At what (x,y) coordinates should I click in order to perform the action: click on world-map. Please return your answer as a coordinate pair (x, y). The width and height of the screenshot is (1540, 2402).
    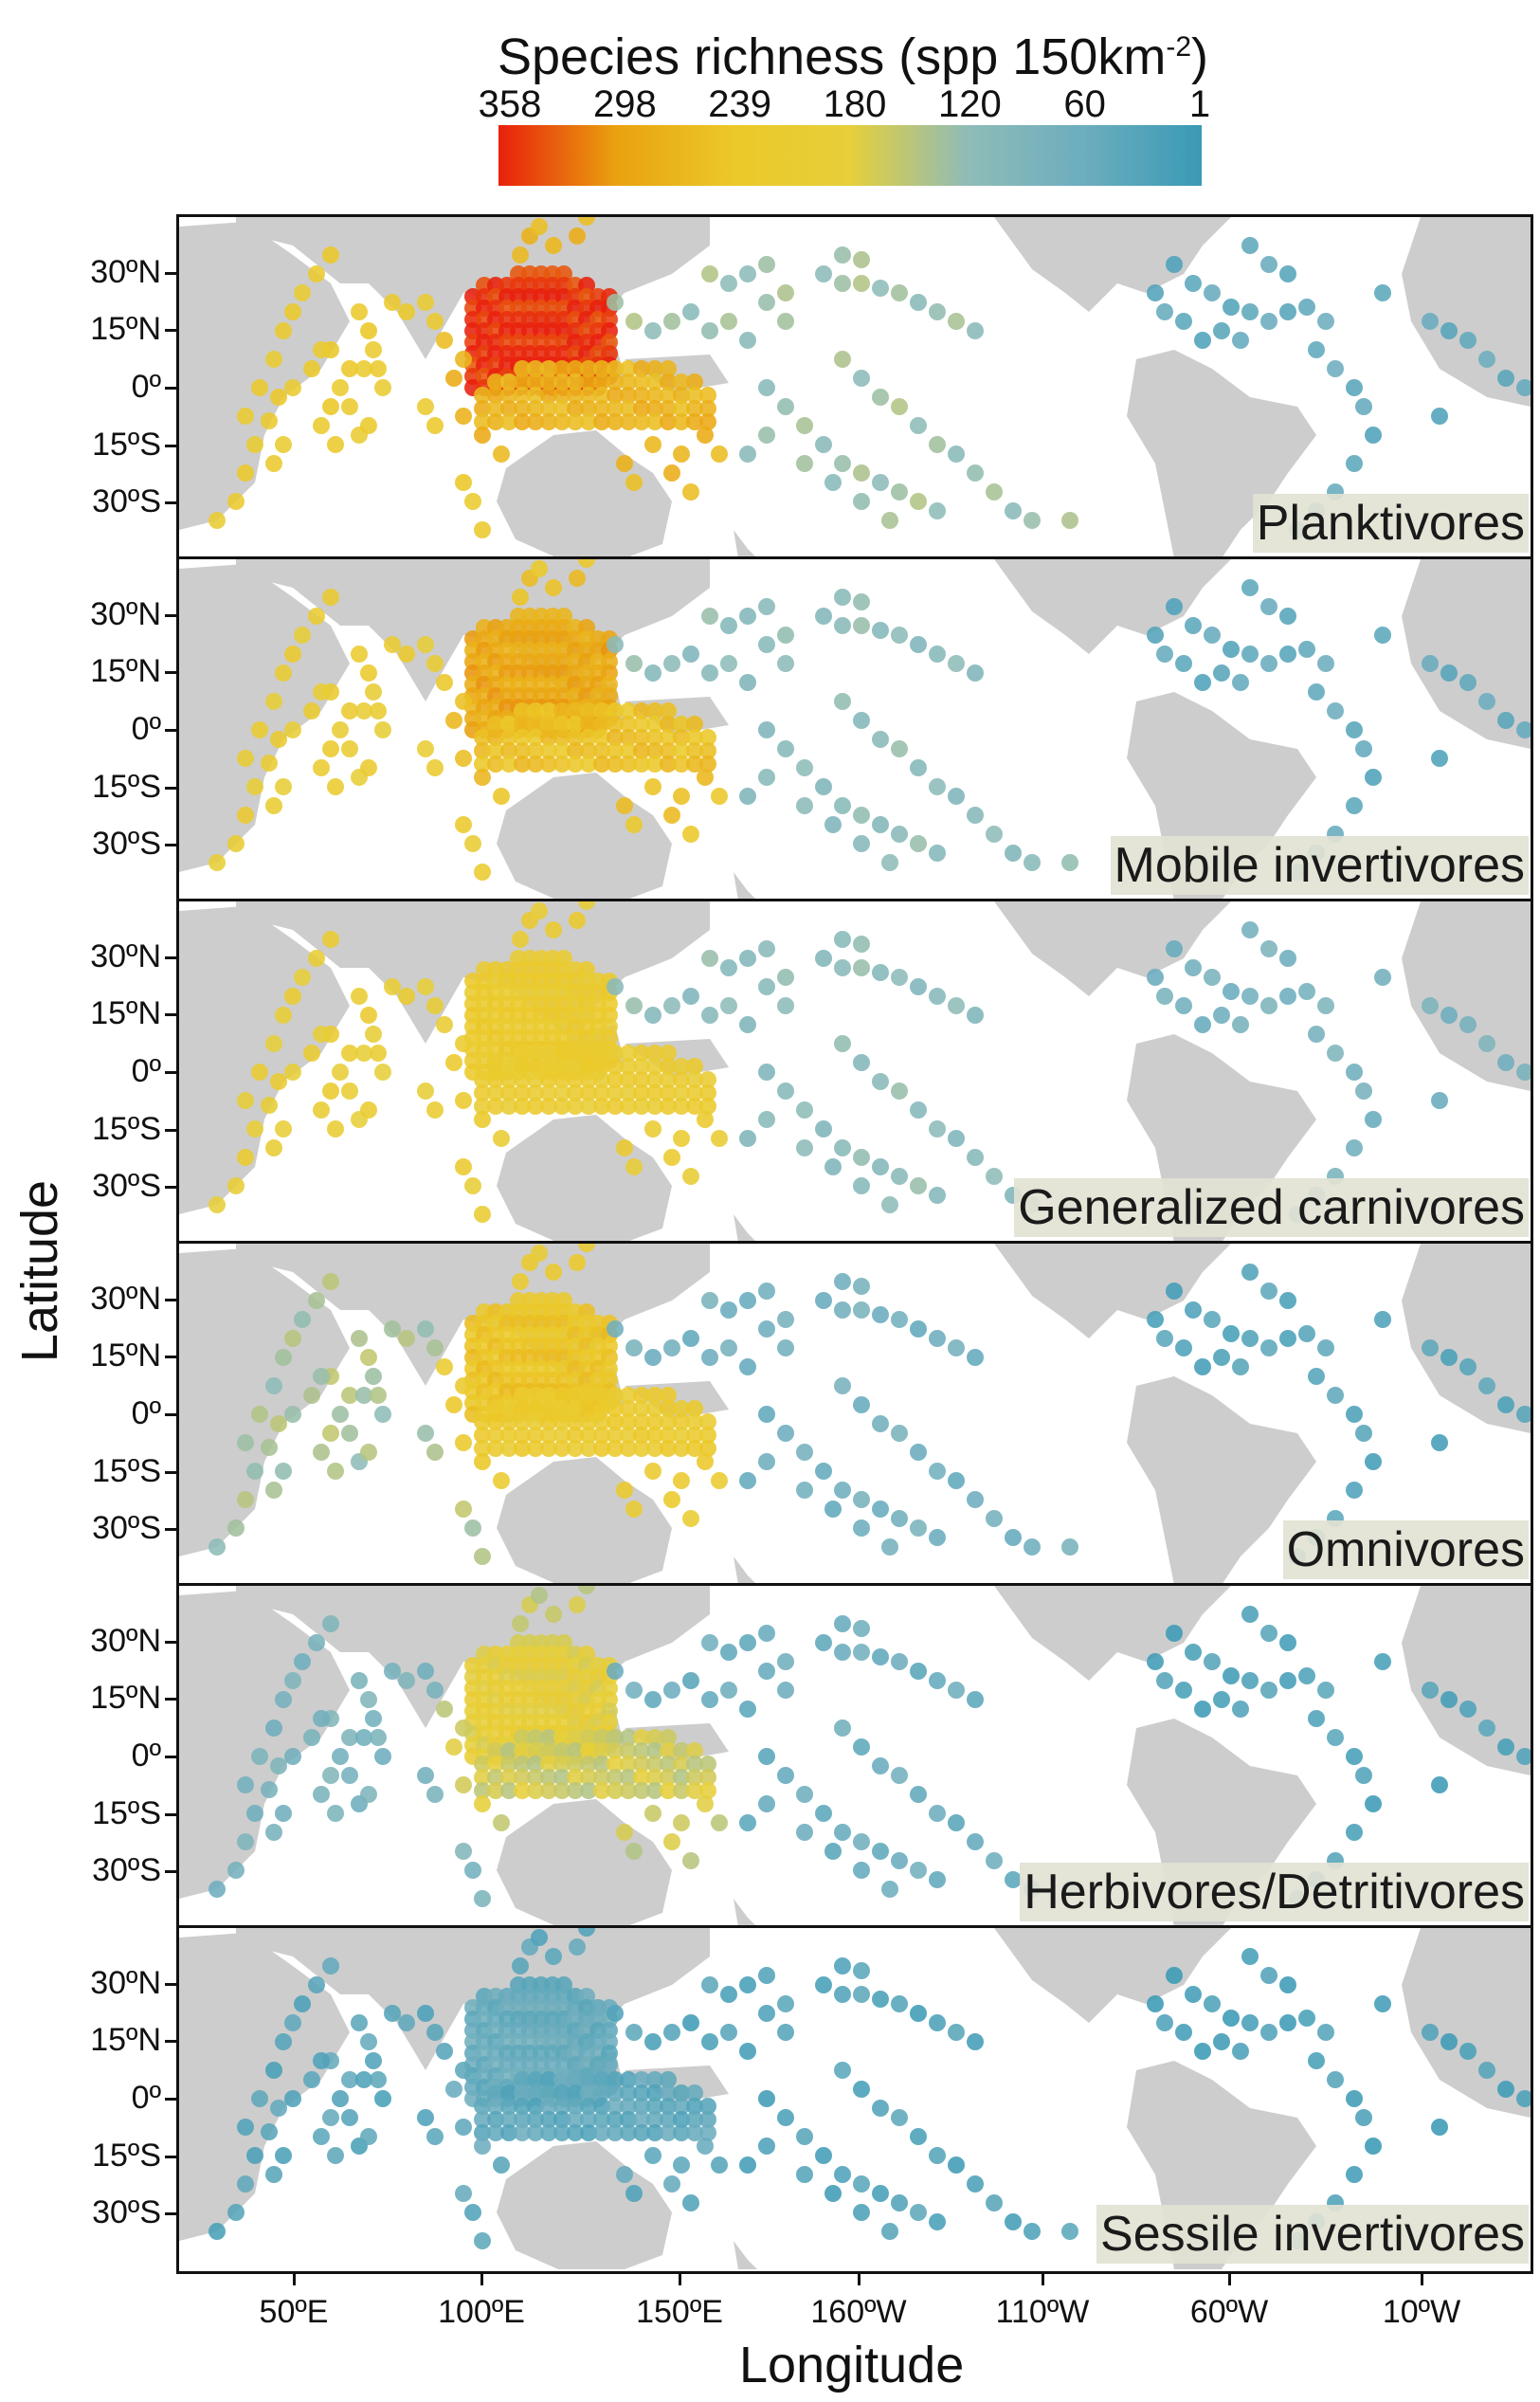
    Looking at the image, I should click on (855, 388).